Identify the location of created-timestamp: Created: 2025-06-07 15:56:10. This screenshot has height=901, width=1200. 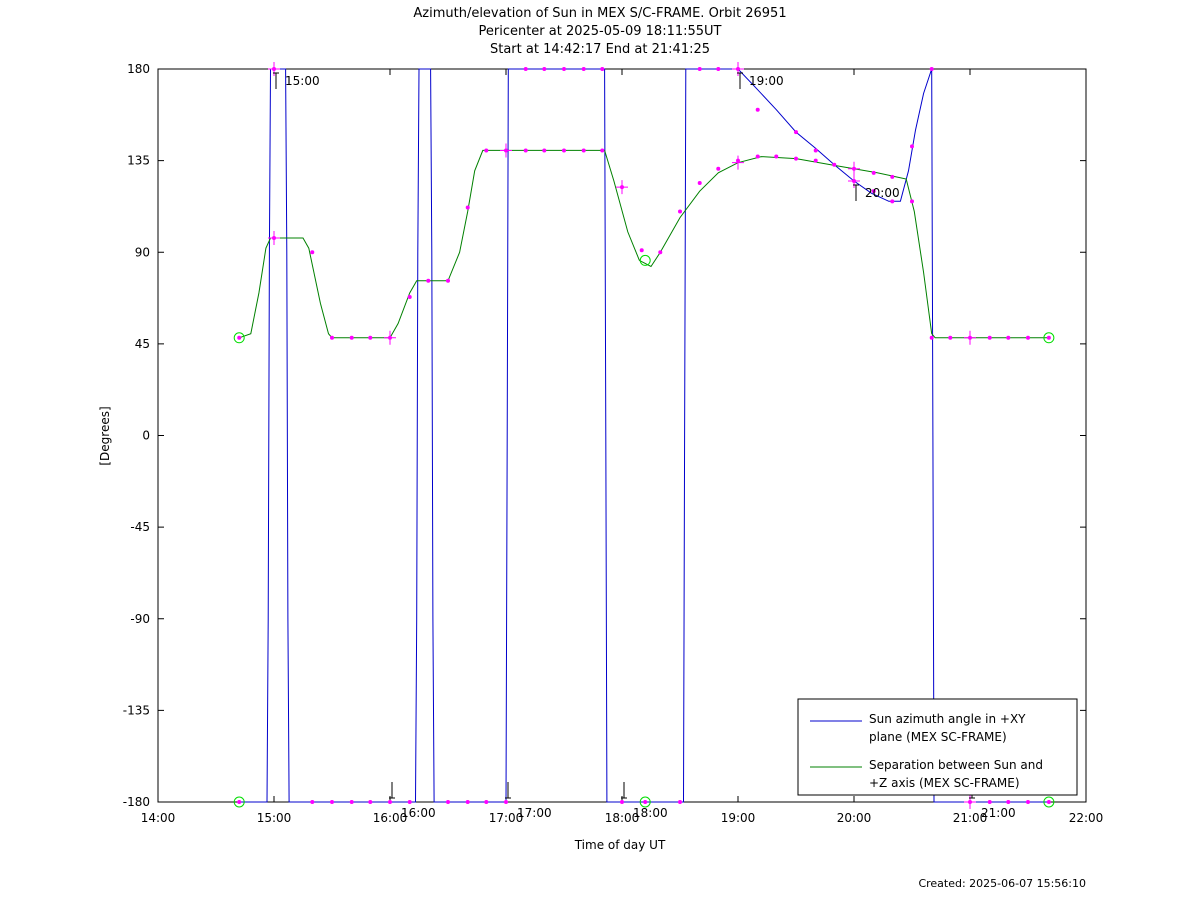
(1002, 883).